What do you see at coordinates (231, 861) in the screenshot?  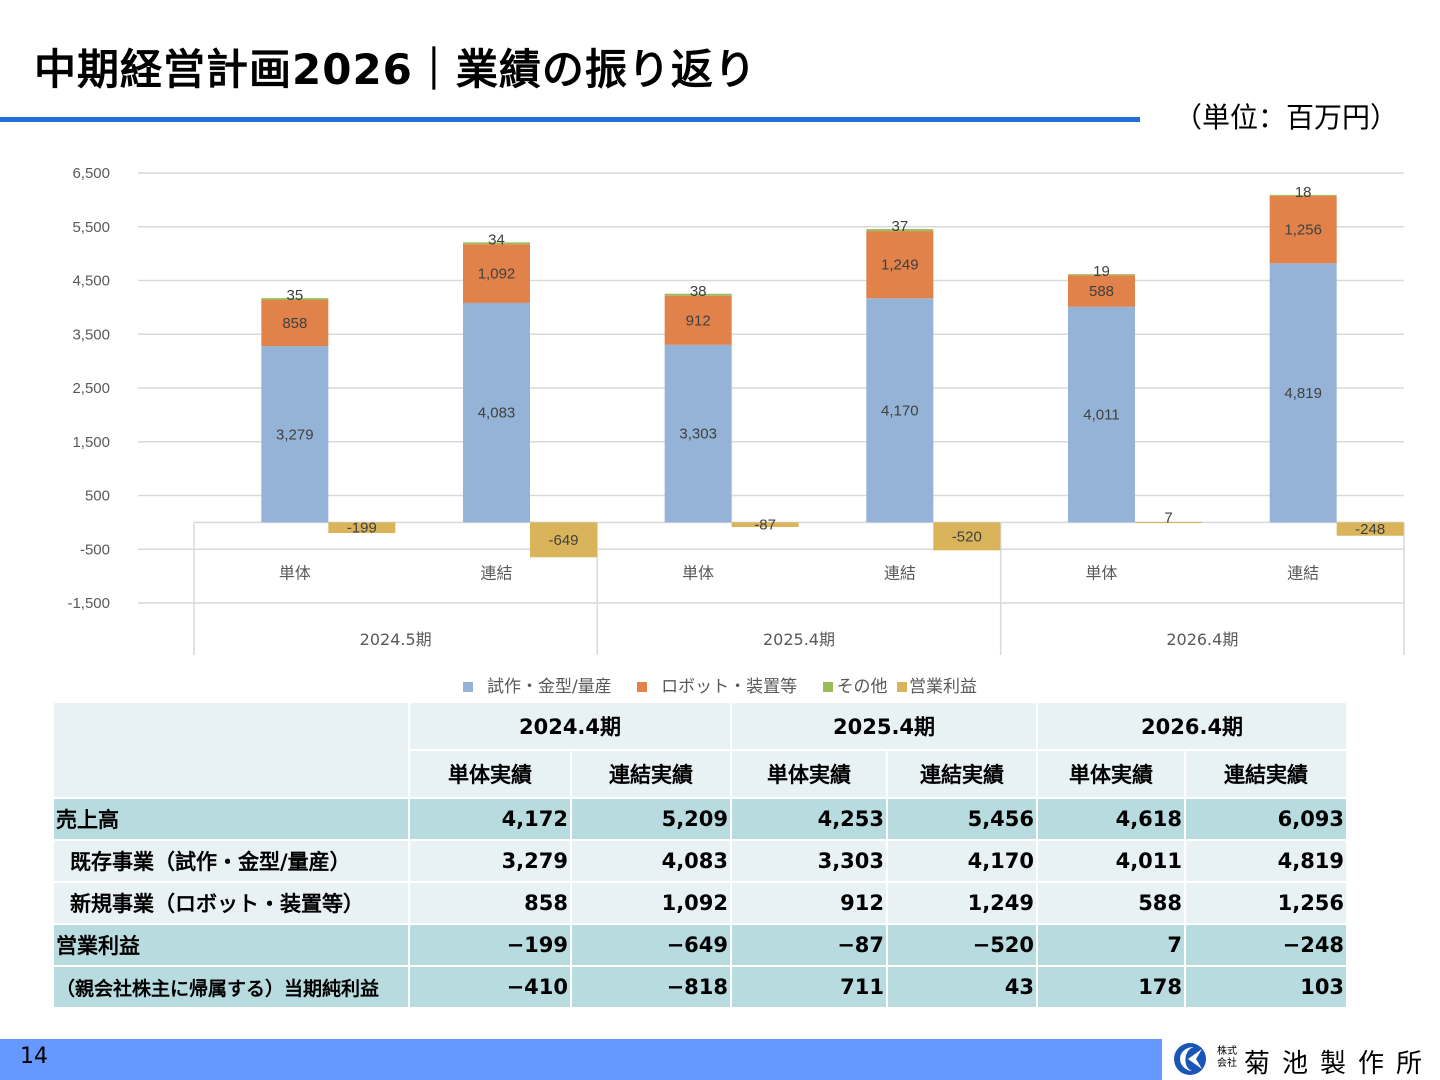 I see `row-label: 既存事業（試作・金型/量産）` at bounding box center [231, 861].